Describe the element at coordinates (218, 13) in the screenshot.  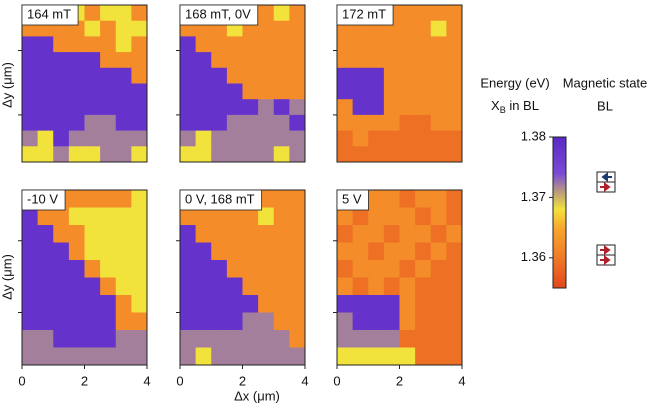
I see `panel-label: 168 mT, 0V` at that location.